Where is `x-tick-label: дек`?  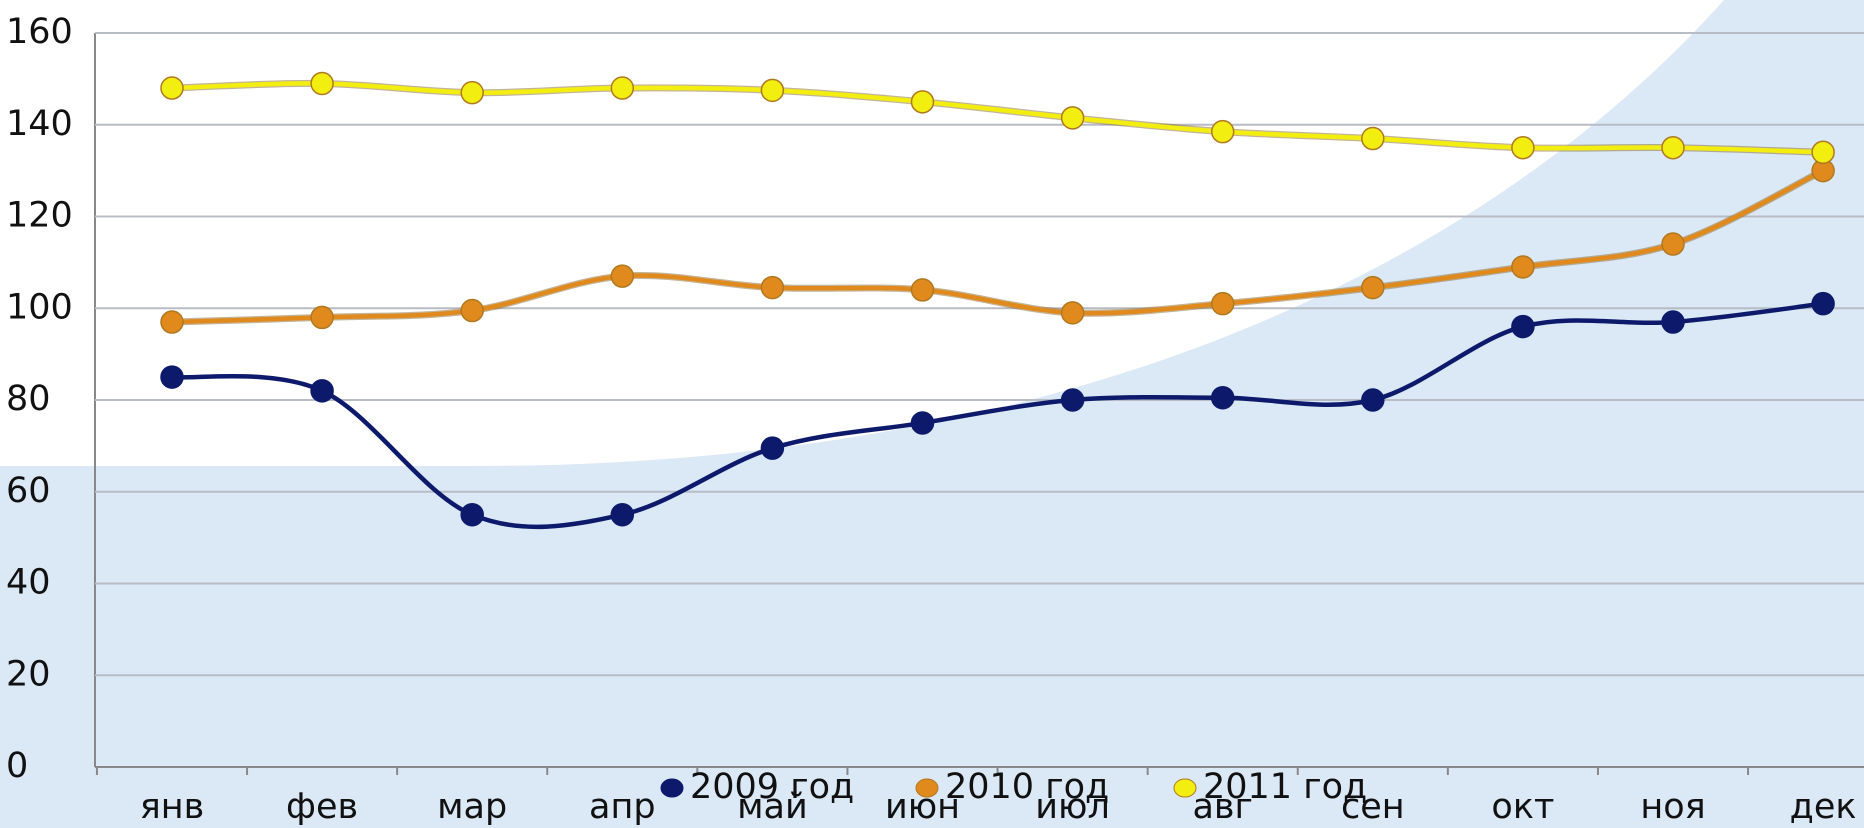 x-tick-label: дек is located at coordinates (1823, 807).